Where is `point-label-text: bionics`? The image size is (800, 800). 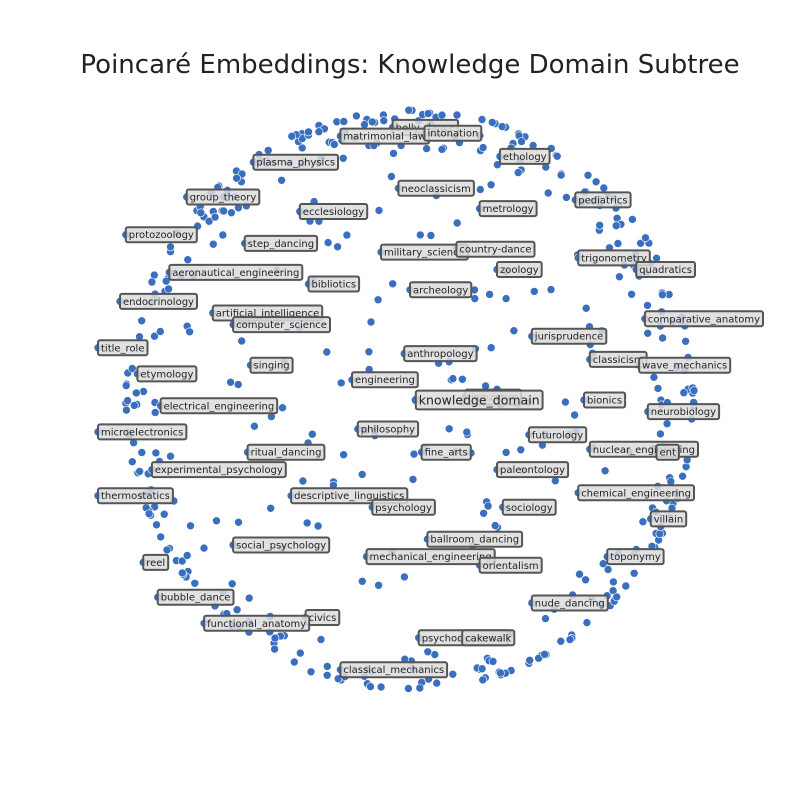
point-label-text: bionics is located at coordinates (604, 401).